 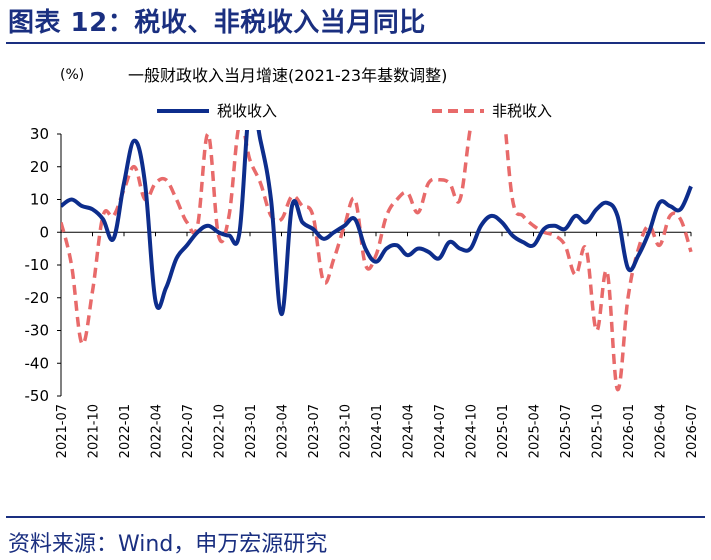 What do you see at coordinates (472, 431) in the screenshot?
I see `x-tick-label: 2024-10` at bounding box center [472, 431].